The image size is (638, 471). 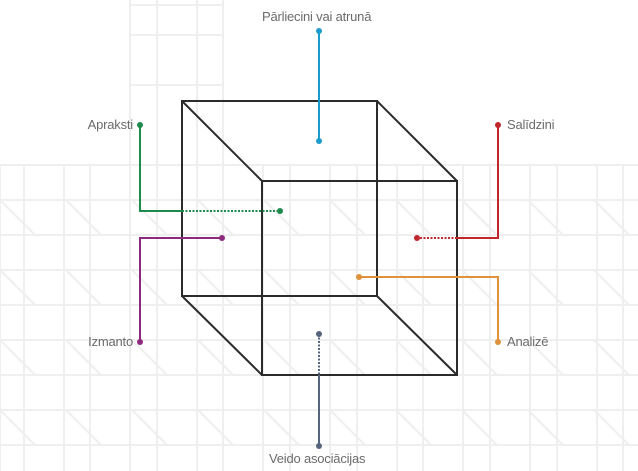 I want to click on connector-bottom-left, so click(x=181, y=290).